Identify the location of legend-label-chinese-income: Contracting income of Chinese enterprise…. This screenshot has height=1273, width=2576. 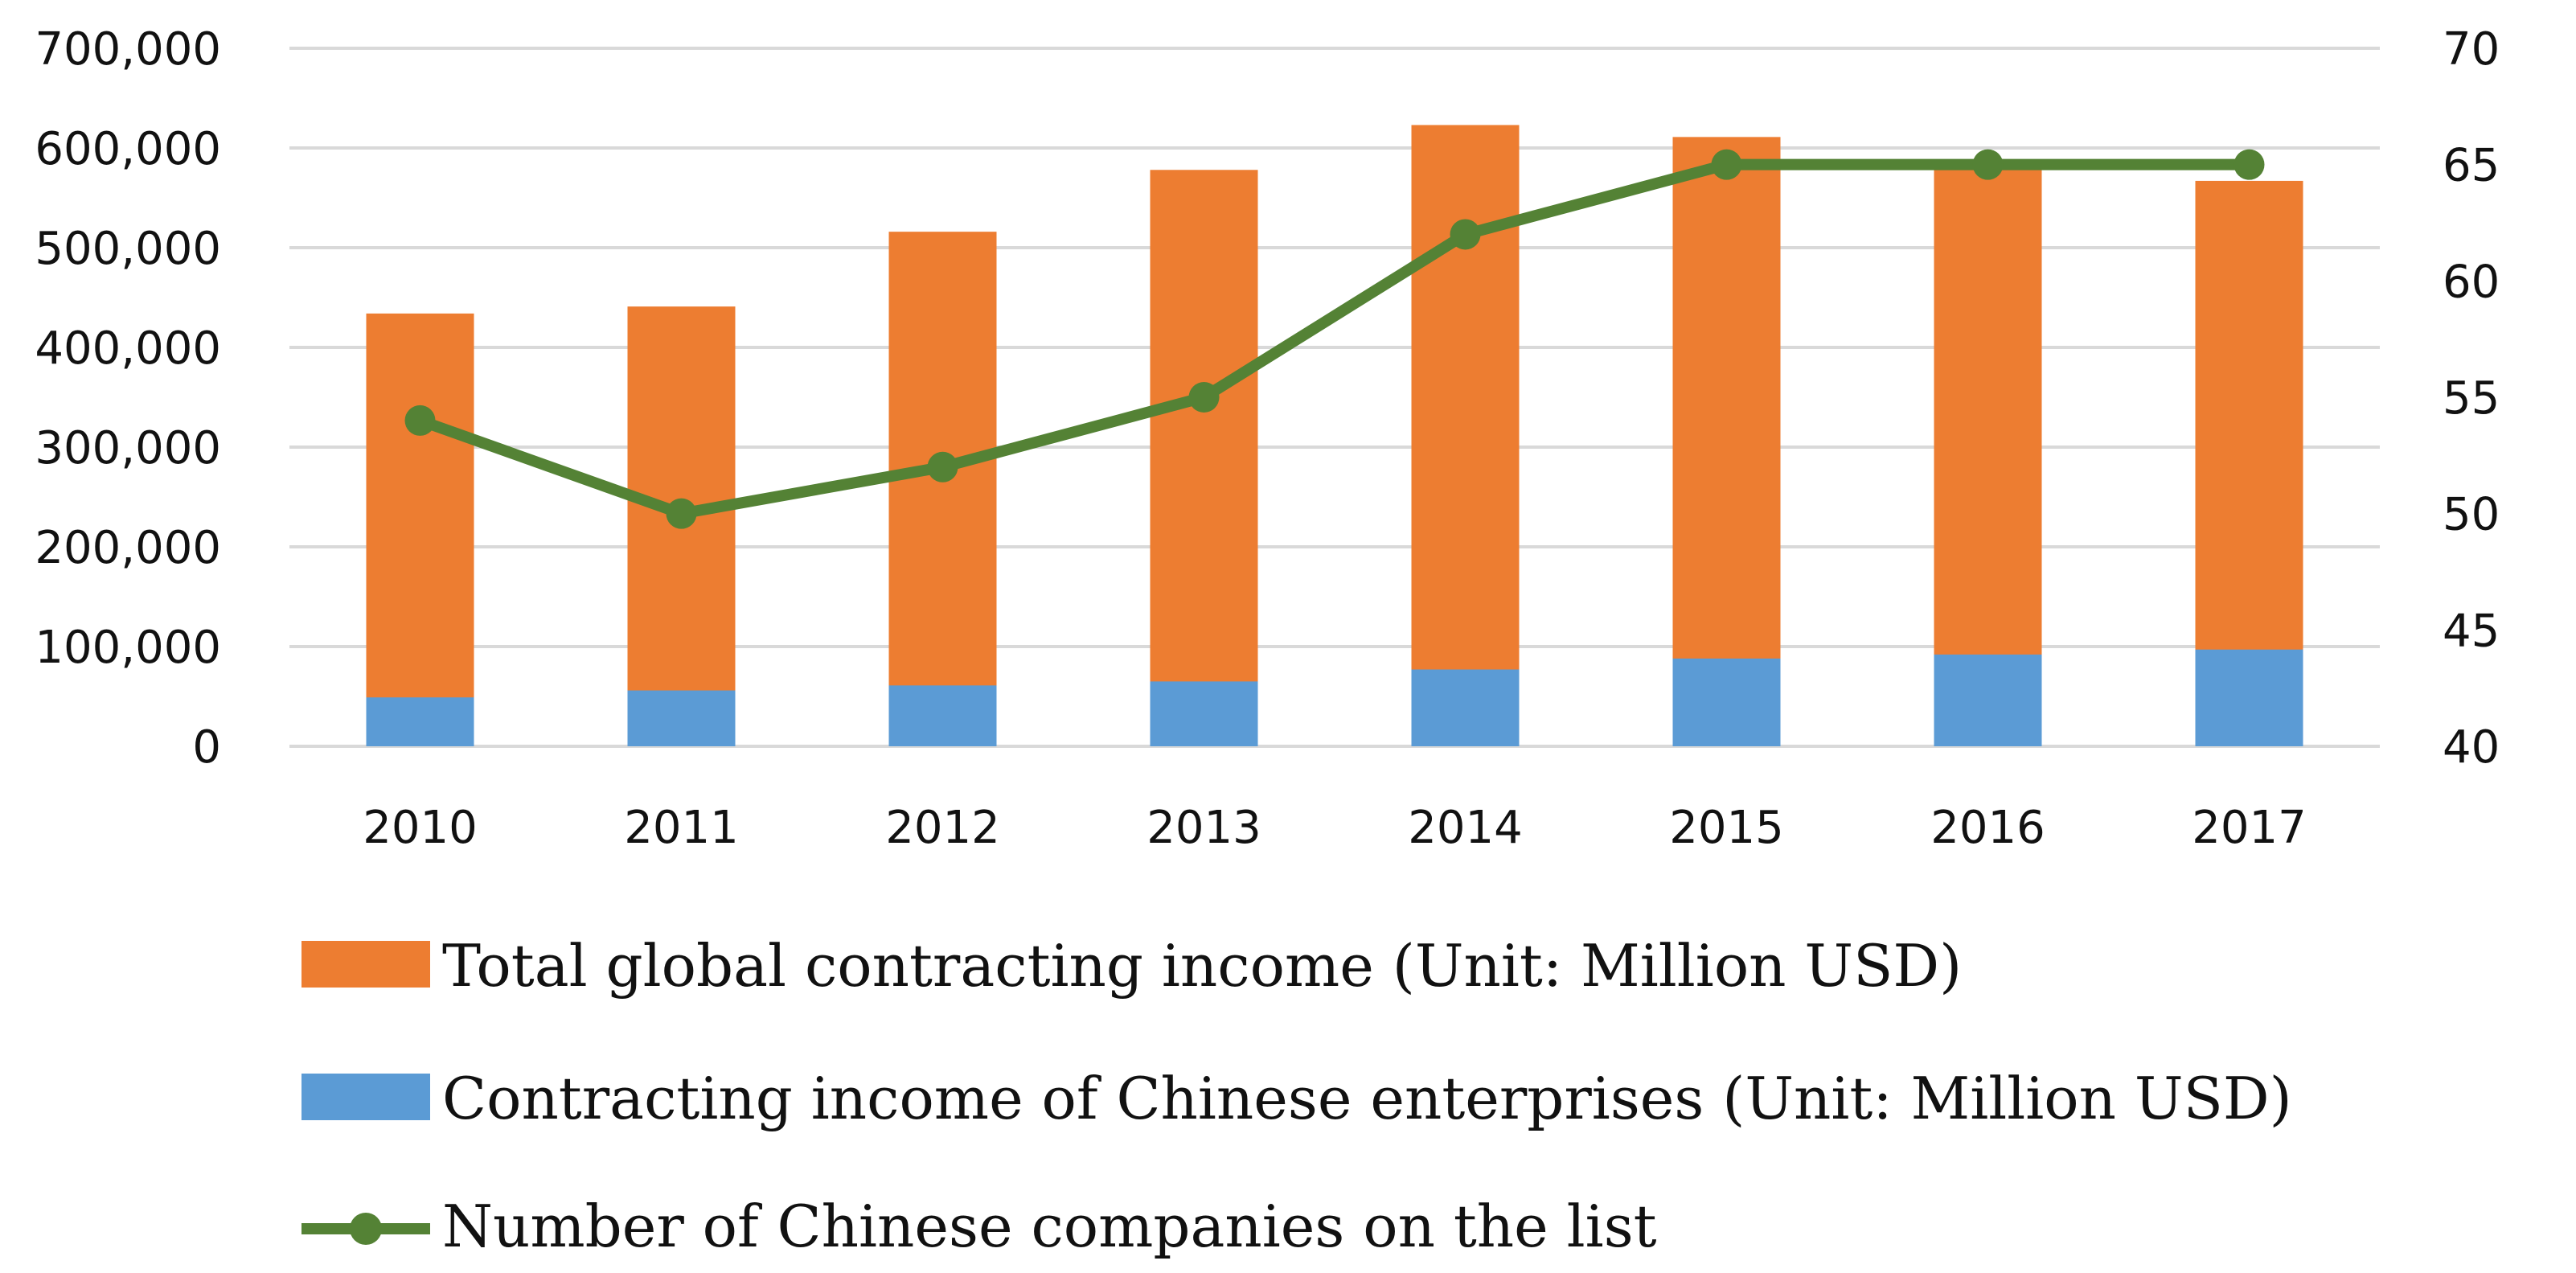
(1367, 1098).